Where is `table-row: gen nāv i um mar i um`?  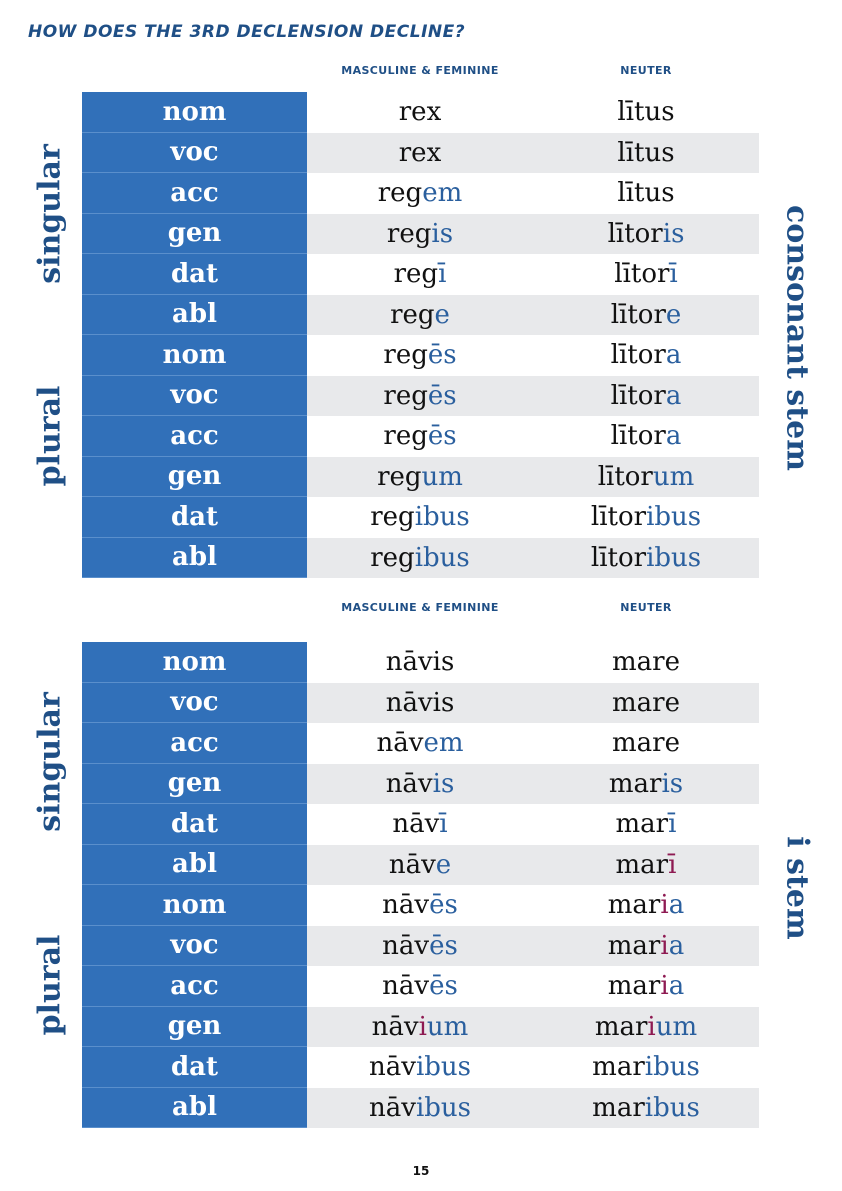
table-row: gen nāv i um mar i um is located at coordinates (420, 1026).